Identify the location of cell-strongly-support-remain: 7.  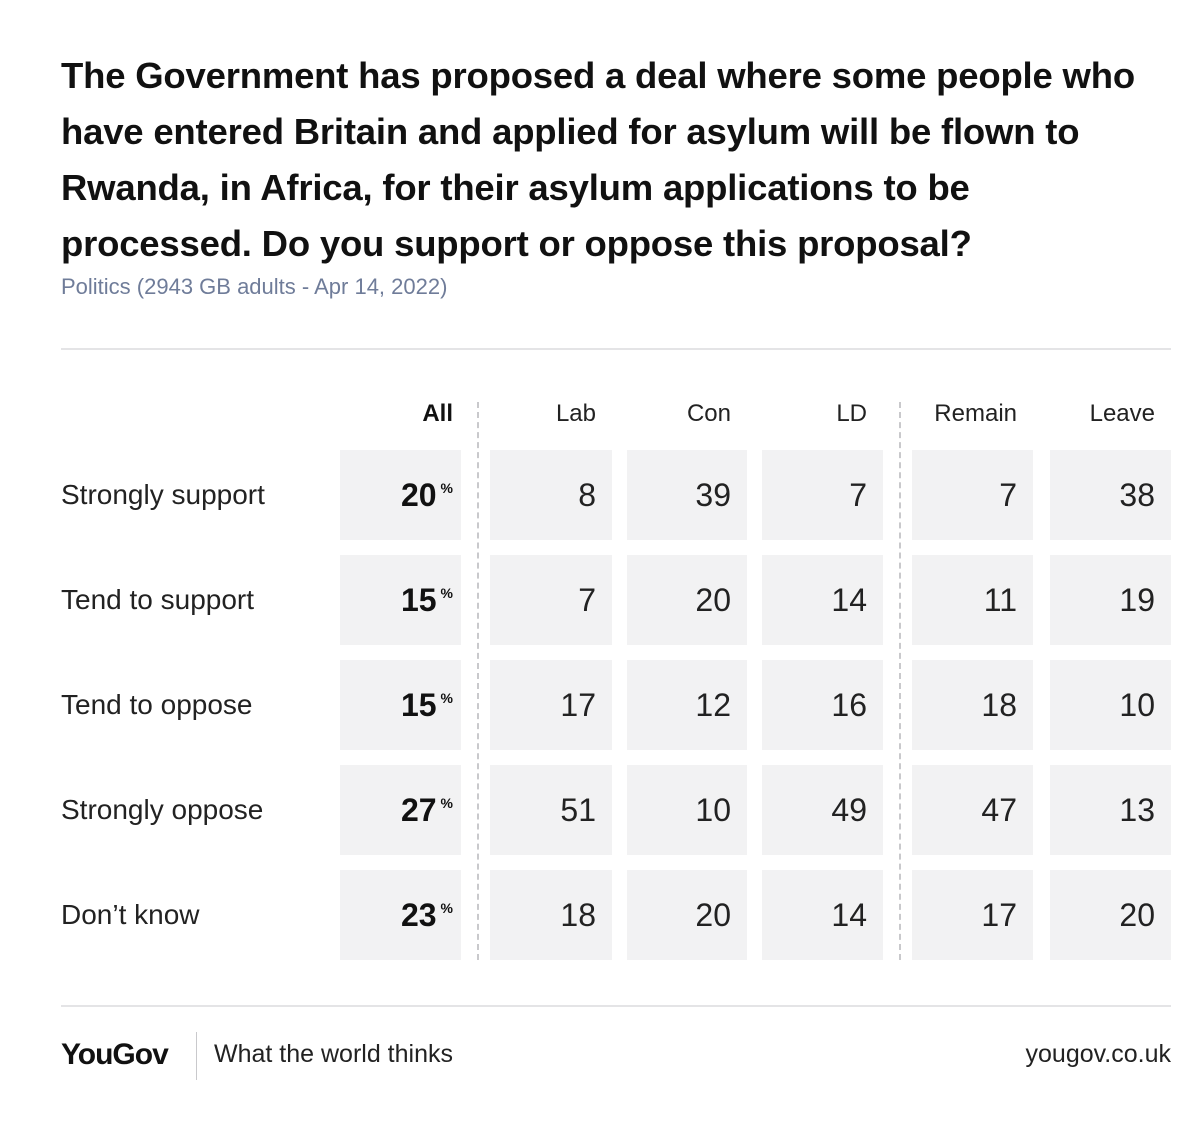
(972, 495).